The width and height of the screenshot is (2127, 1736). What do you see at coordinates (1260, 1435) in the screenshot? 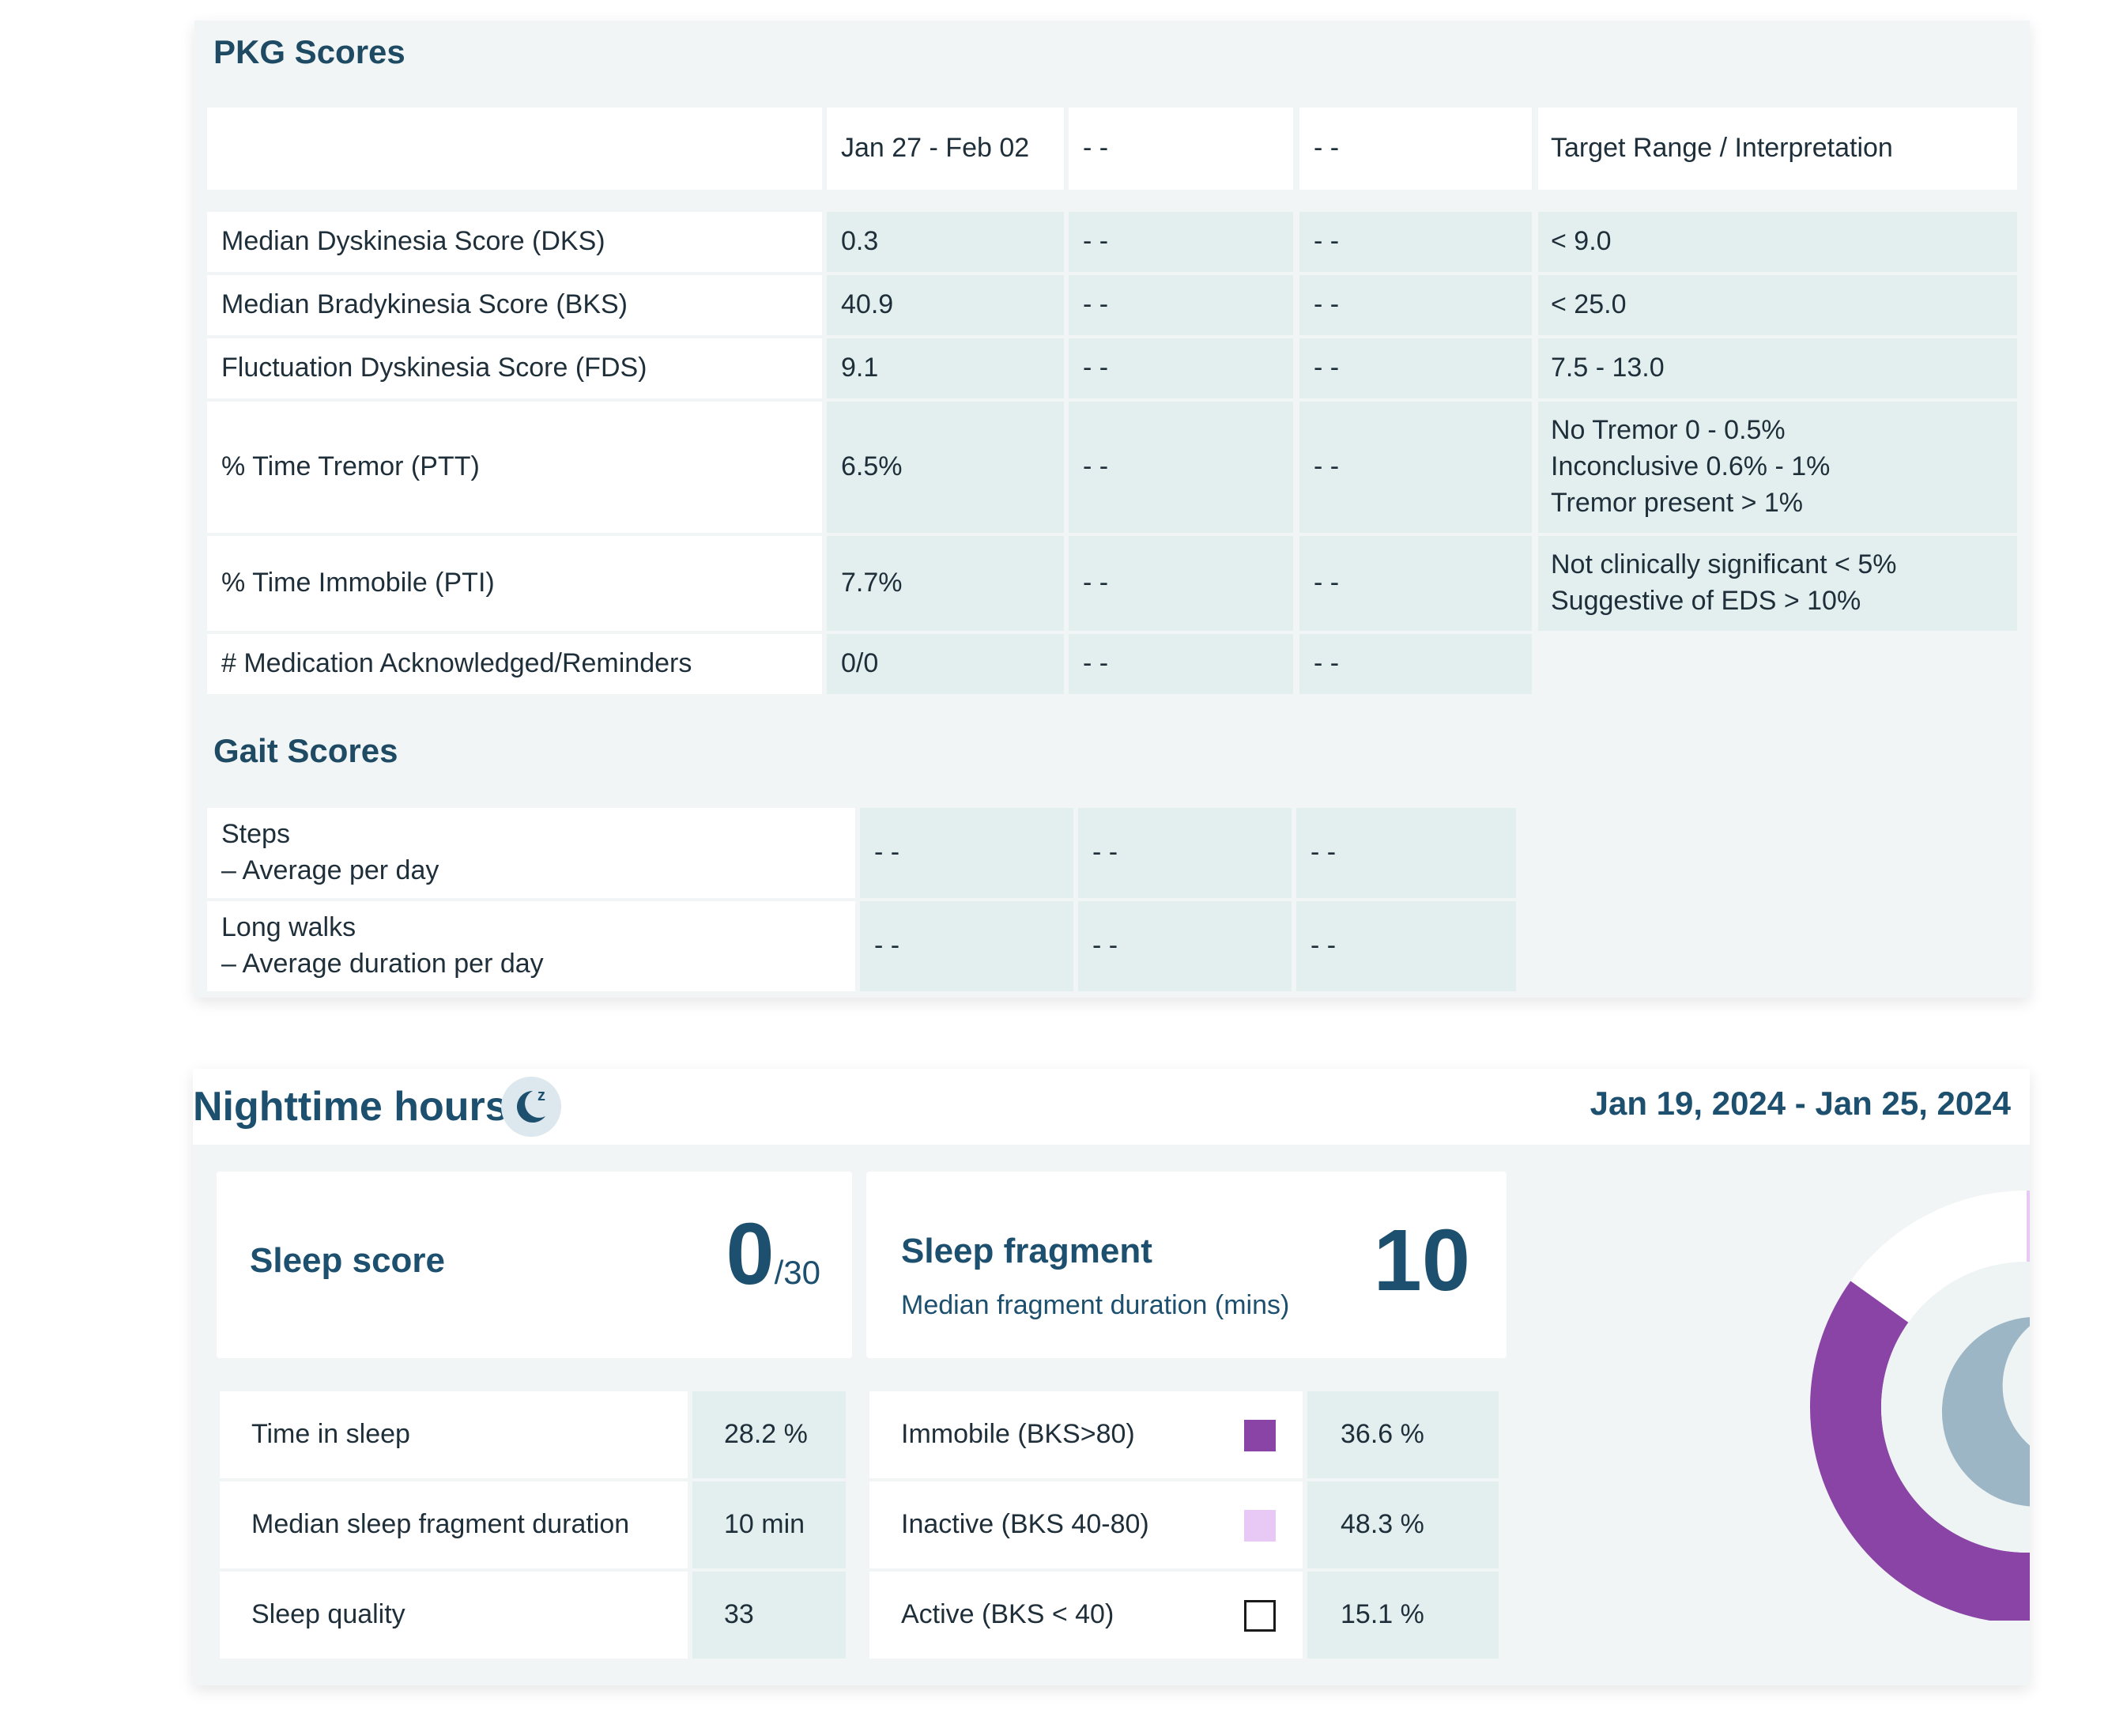
I see `immobile-swatch` at bounding box center [1260, 1435].